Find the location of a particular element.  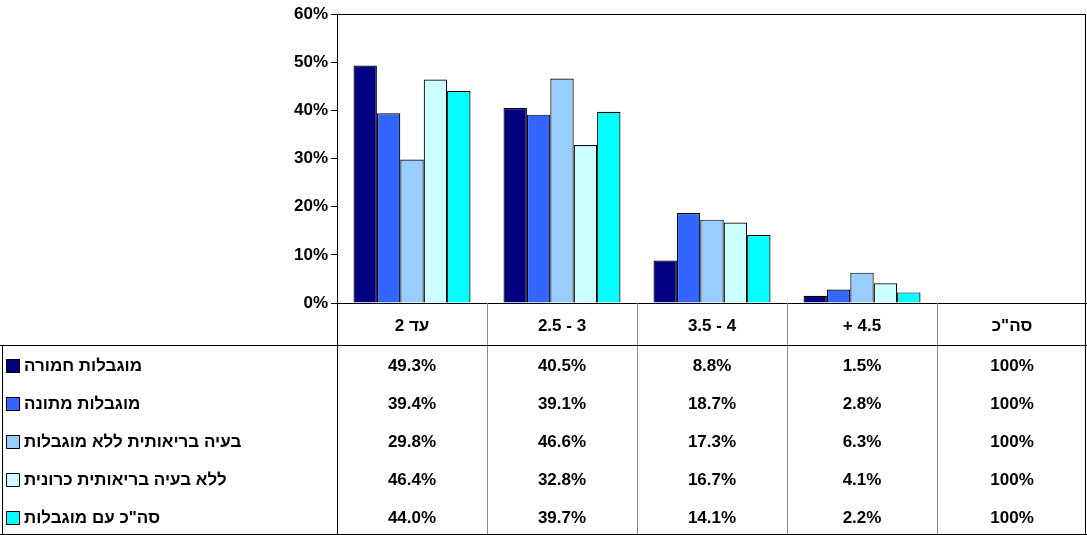

x-tick-label: 3 - 2.5 is located at coordinates (562, 325).